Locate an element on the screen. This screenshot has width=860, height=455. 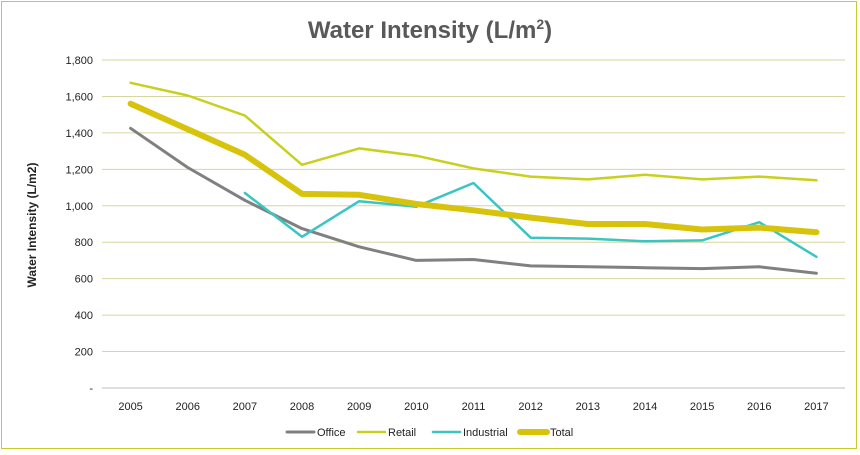
x-tick-label: 2008 is located at coordinates (302, 407).